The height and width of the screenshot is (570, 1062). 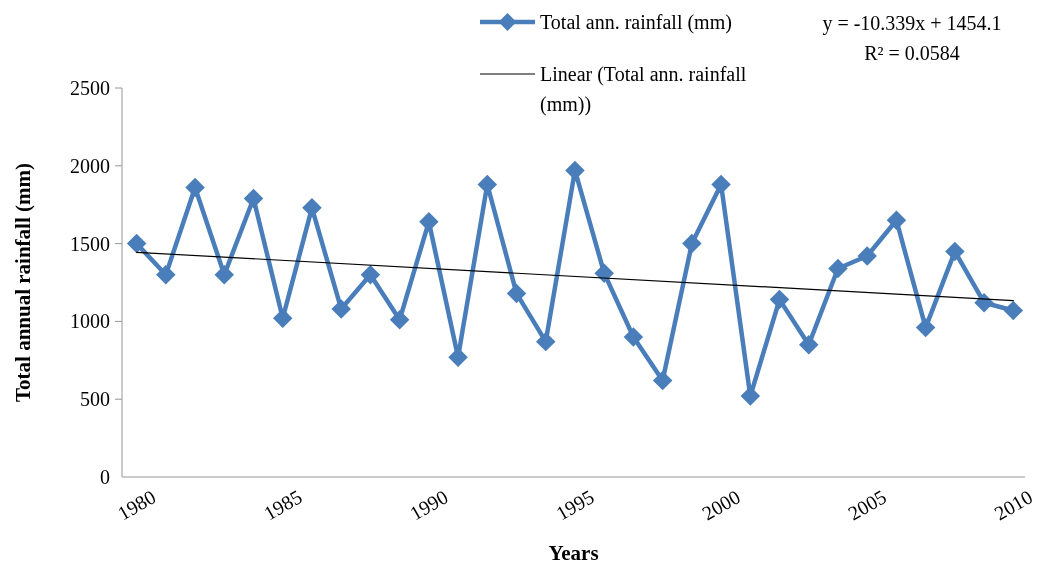 What do you see at coordinates (867, 505) in the screenshot?
I see `x-tick-label: 2005` at bounding box center [867, 505].